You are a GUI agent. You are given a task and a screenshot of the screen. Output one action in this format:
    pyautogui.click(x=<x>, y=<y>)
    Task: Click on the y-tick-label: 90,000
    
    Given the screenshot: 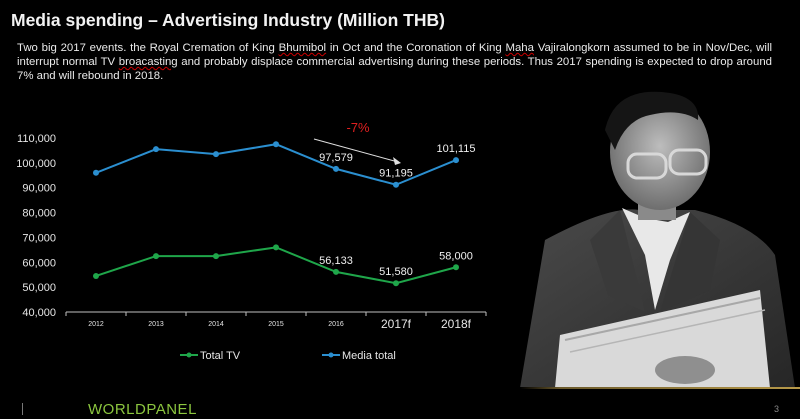 What is the action you would take?
    pyautogui.click(x=39, y=189)
    